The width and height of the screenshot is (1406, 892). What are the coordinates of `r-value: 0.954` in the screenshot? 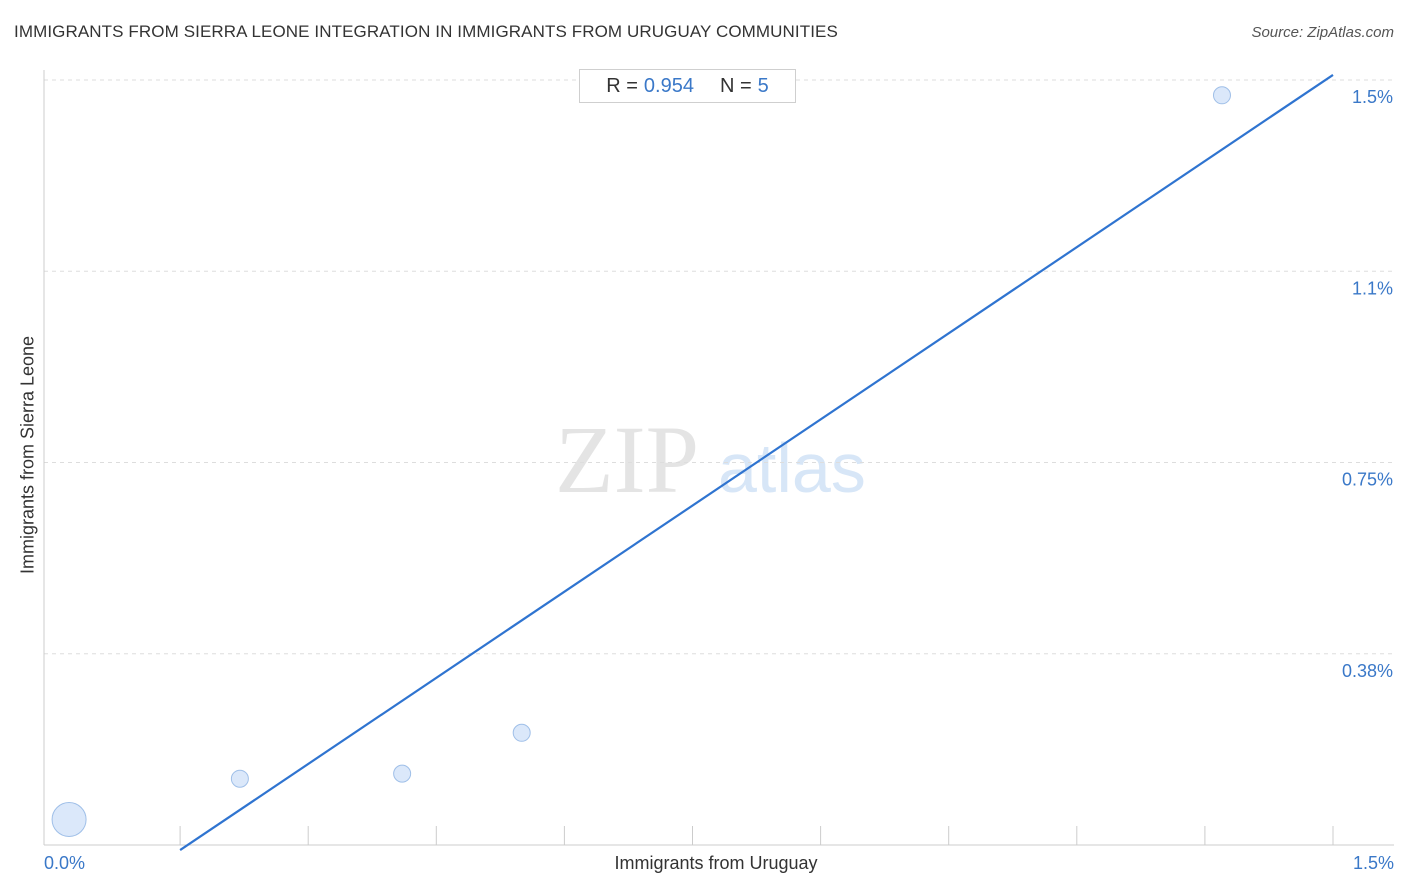 It's located at (668, 85).